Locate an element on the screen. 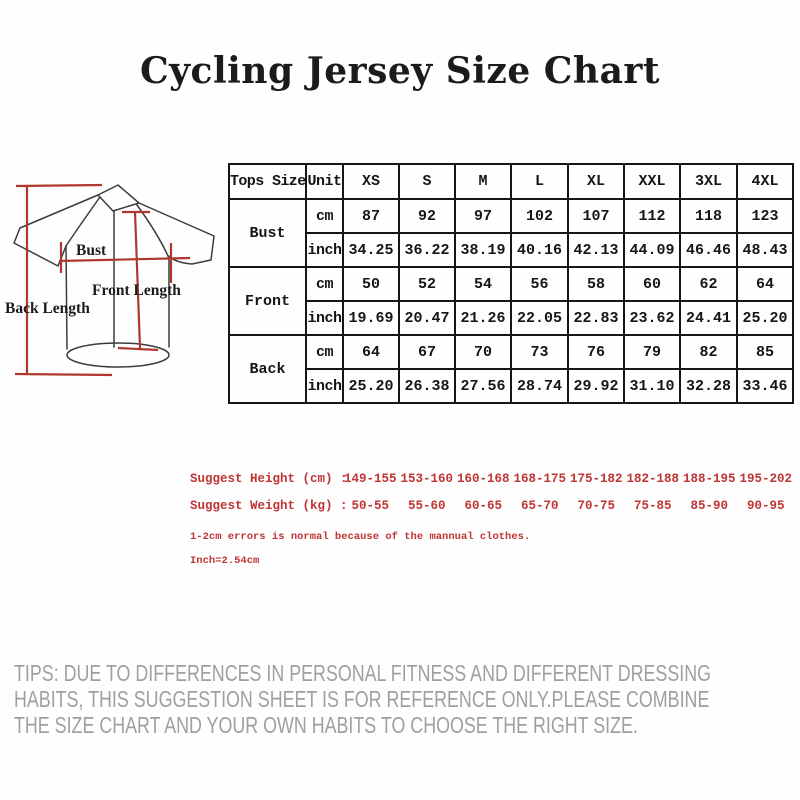  value-cell: 56 is located at coordinates (539, 284).